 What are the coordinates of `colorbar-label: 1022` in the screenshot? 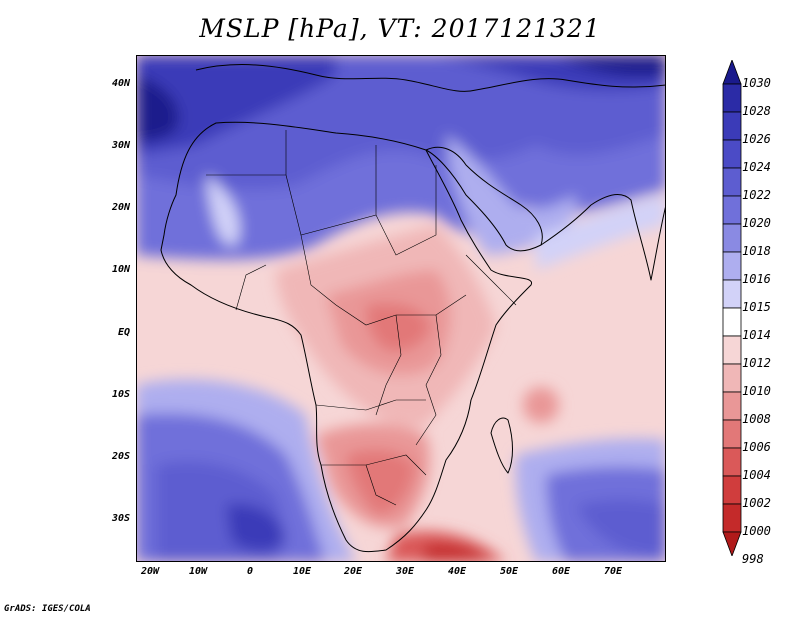 It's located at (756, 195).